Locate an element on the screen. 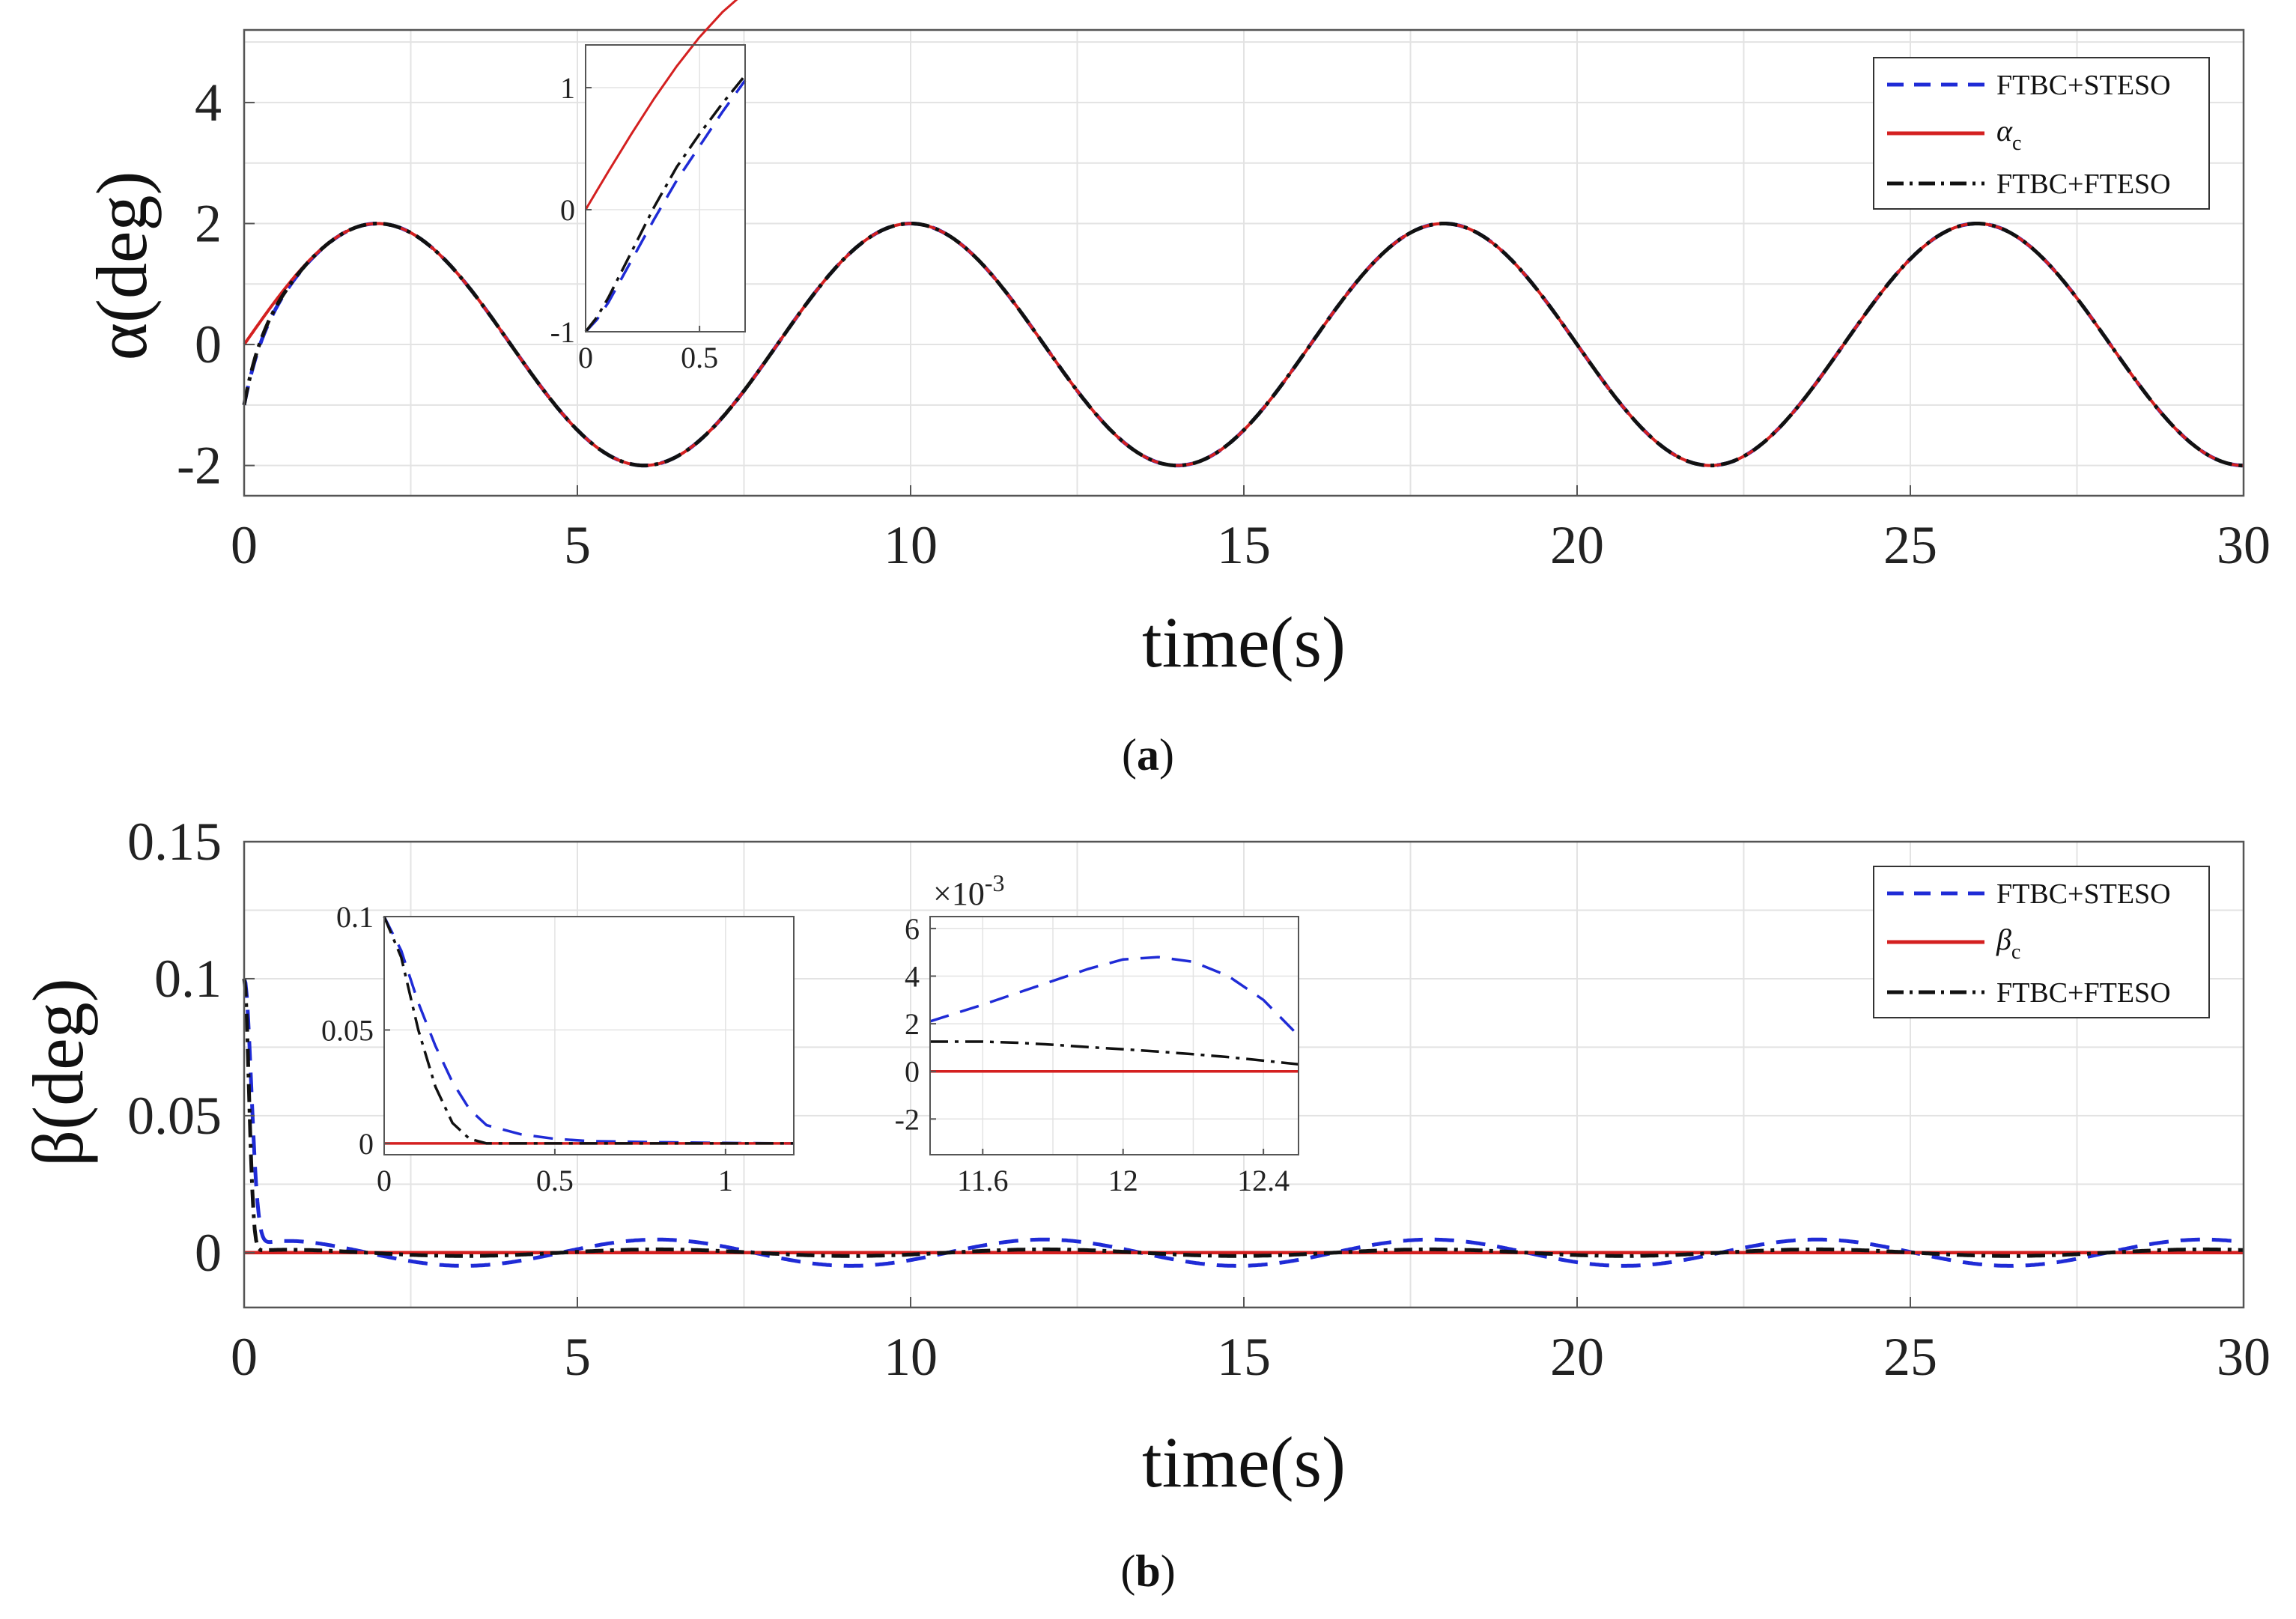 The height and width of the screenshot is (1619, 2296). a-legend-ref-symbol: α is located at coordinates (2004, 131).